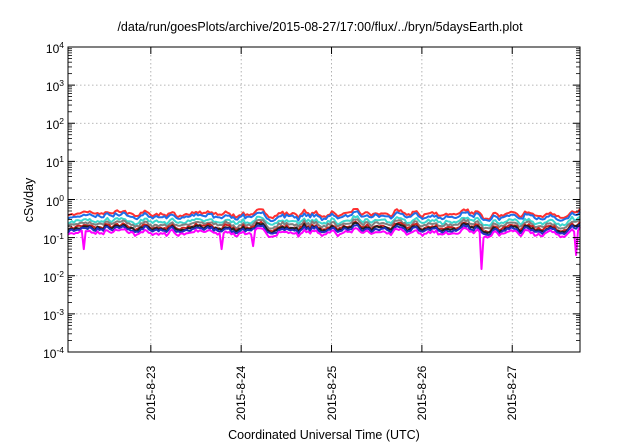 Image resolution: width=640 pixels, height=448 pixels. Describe the element at coordinates (150, 393) in the screenshot. I see `x-tick-label: 2015-8-23` at that location.